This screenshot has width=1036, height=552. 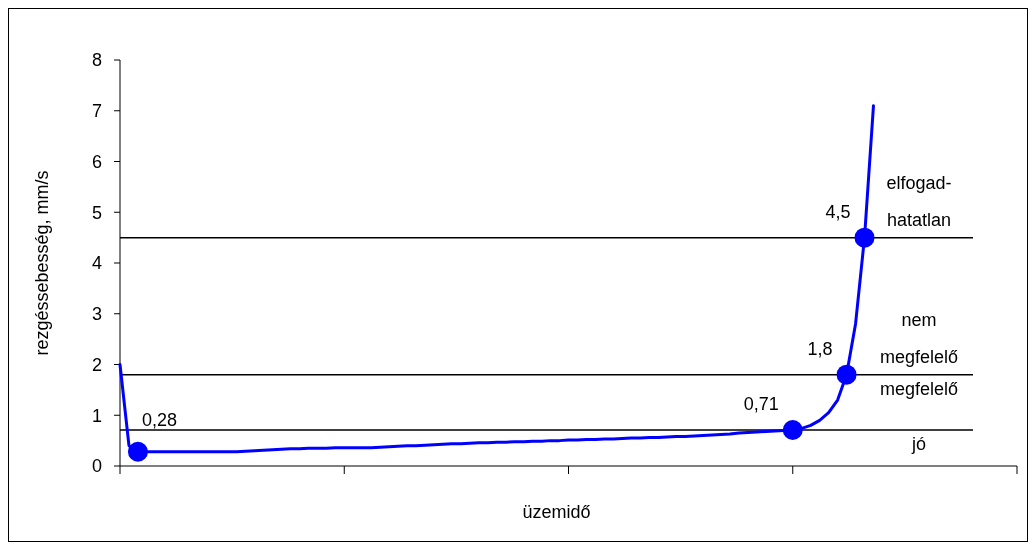 I want to click on data-label: 1,8, so click(x=820, y=348).